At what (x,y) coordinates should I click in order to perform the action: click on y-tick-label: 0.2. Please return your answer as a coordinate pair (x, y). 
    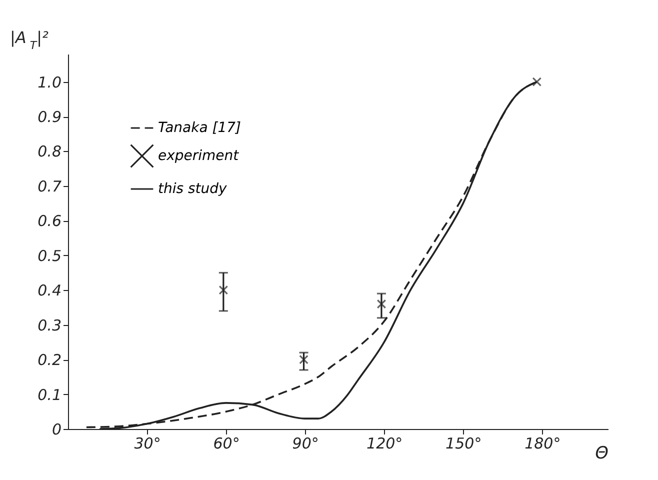
    Looking at the image, I should click on (50, 360).